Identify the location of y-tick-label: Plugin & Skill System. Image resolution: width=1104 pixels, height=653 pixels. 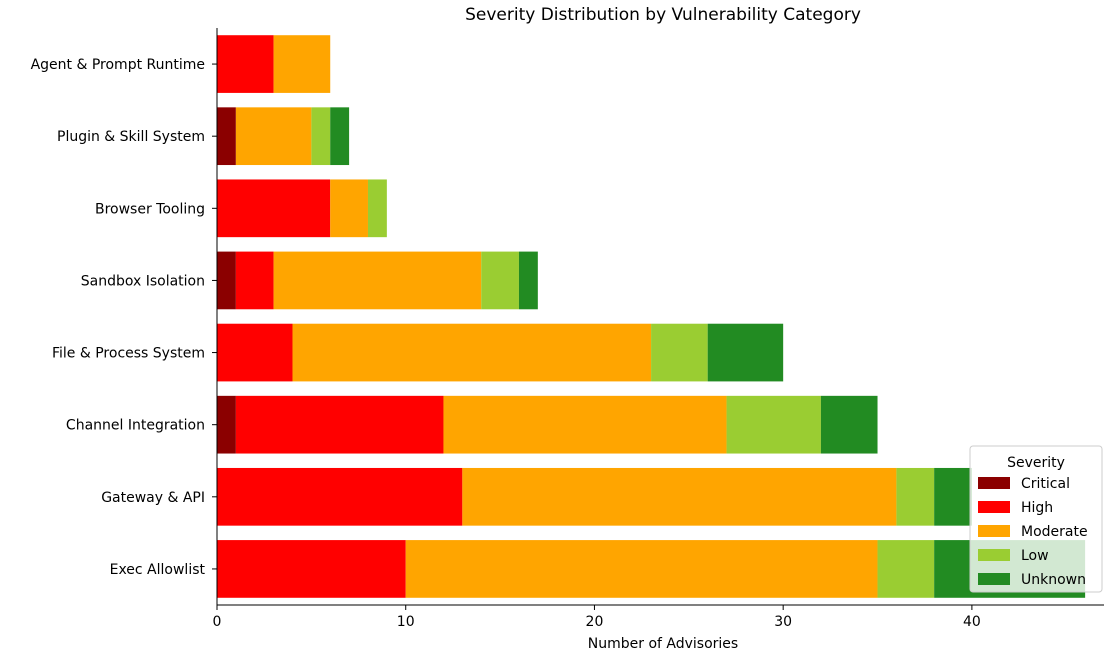
(131, 137).